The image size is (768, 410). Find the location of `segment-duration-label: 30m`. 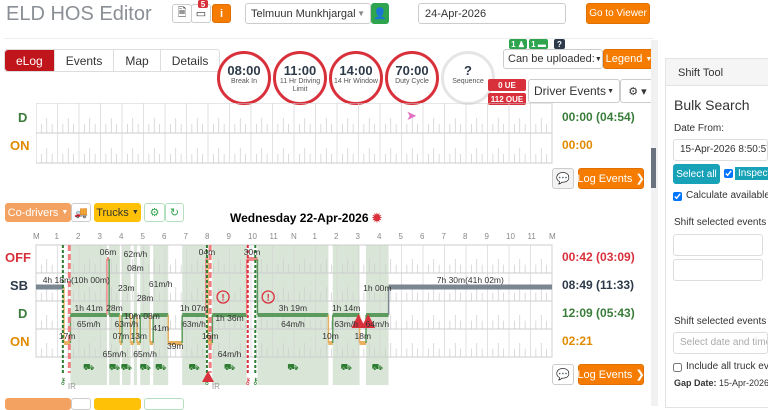

segment-duration-label: 30m is located at coordinates (252, 252).